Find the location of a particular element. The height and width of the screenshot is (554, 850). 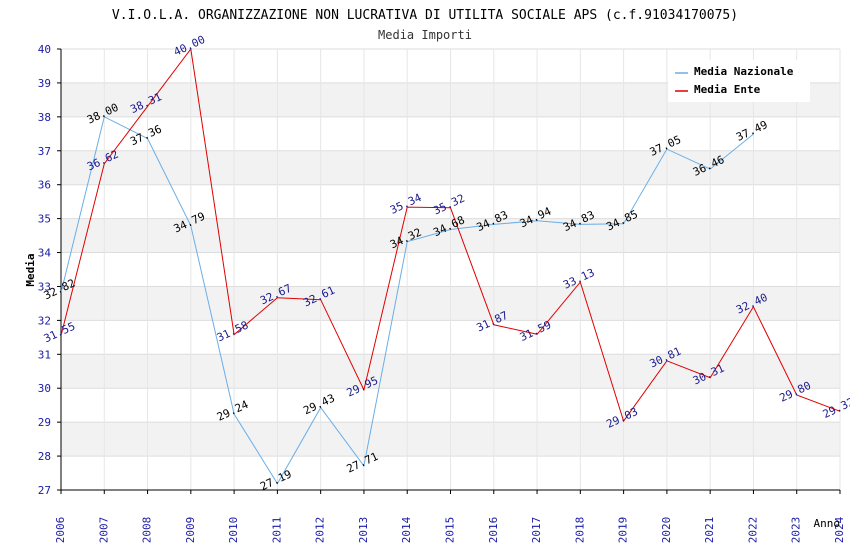

x-axis-label: Anno is located at coordinates (827, 523).